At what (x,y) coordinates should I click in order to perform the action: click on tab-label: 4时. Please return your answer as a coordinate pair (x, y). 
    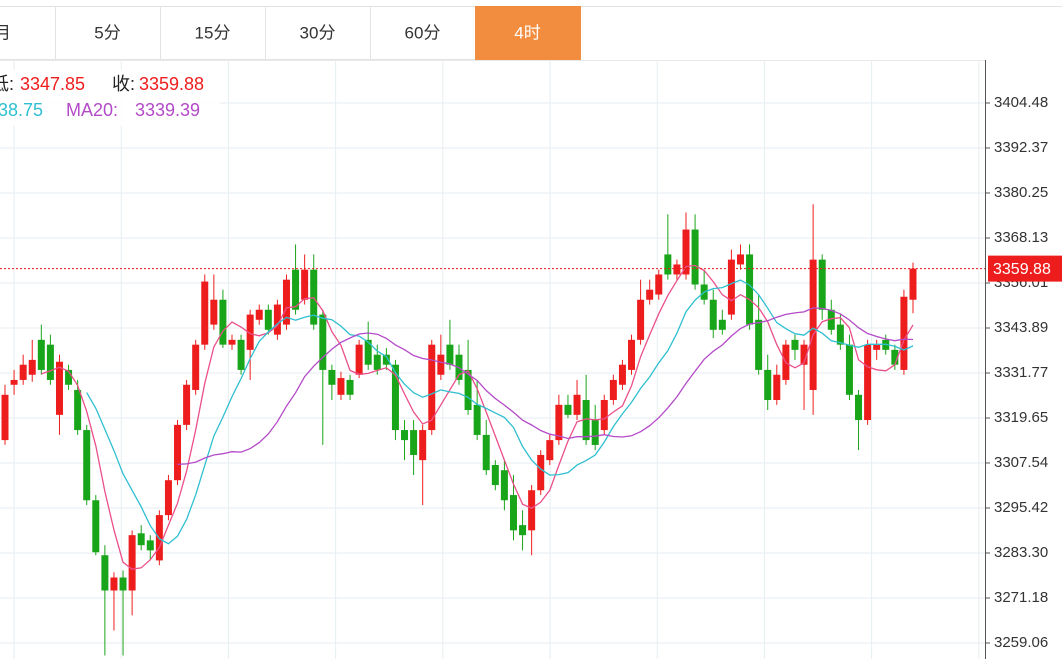
    Looking at the image, I should click on (527, 32).